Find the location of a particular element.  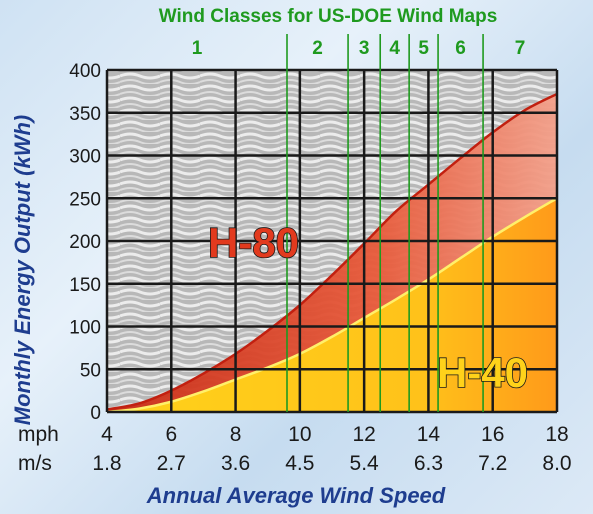

x-tick-label-ms: 4.5 is located at coordinates (299, 463).